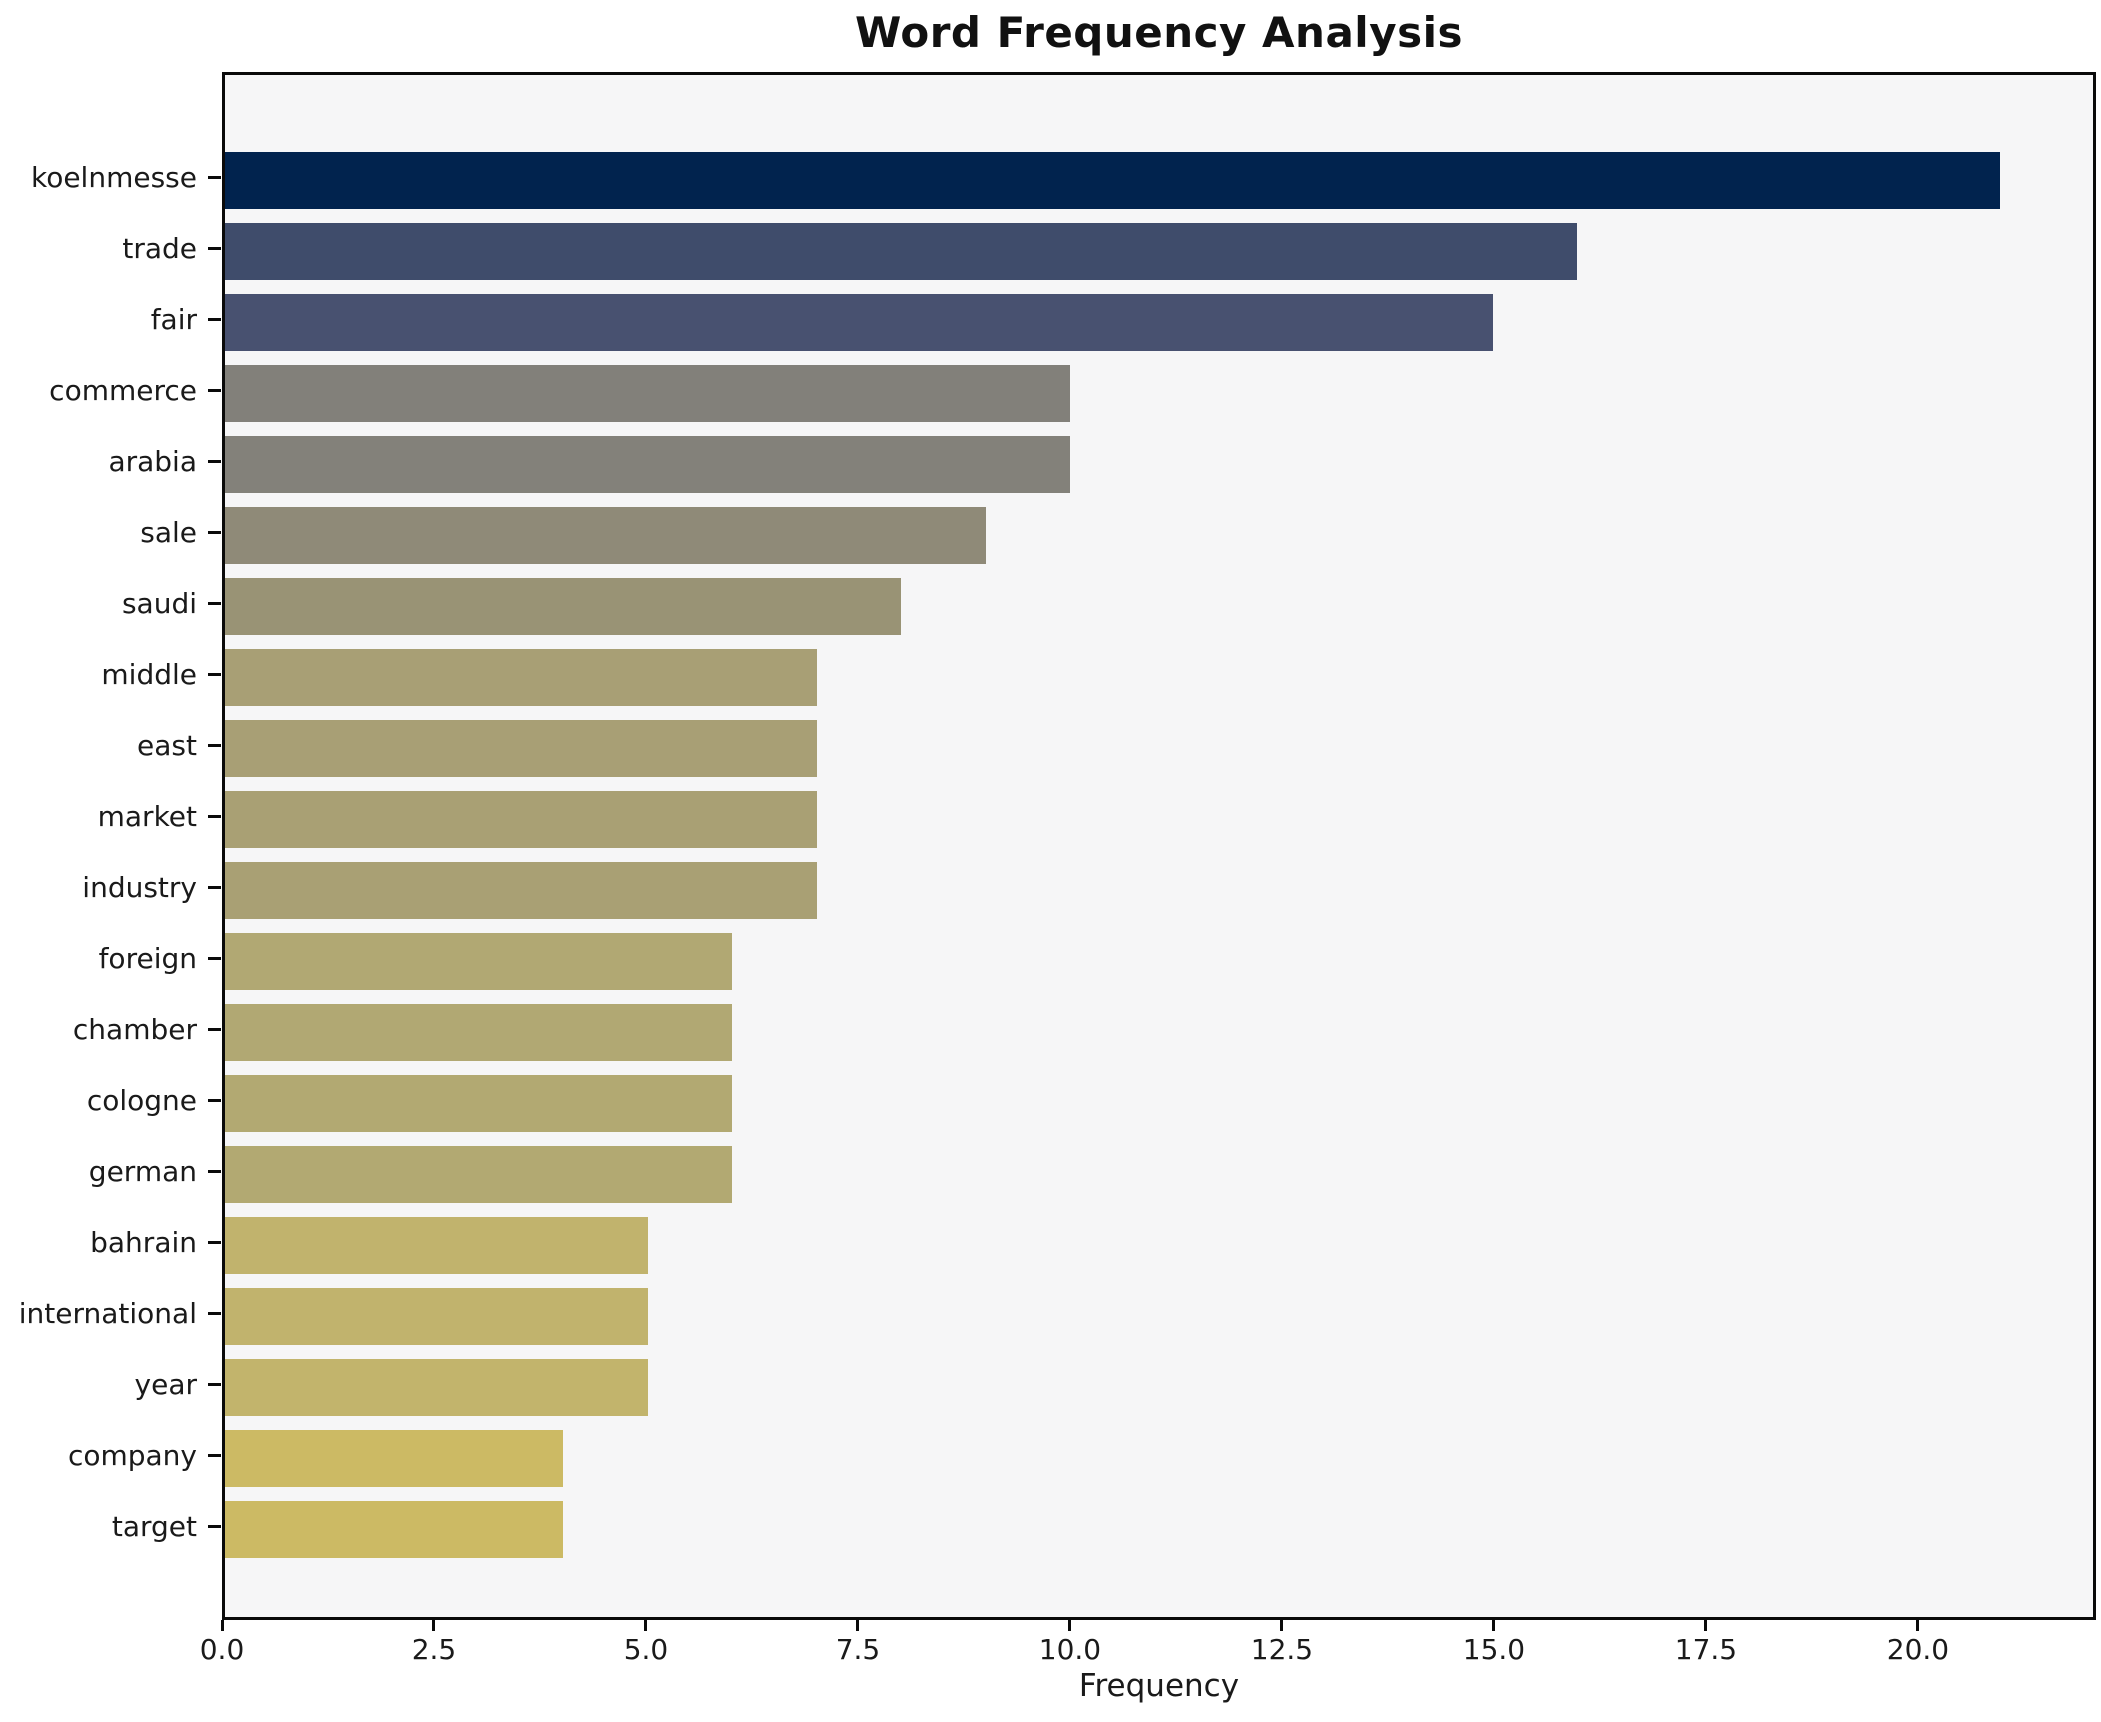 The image size is (2101, 1722). I want to click on bar-chamber, so click(479, 1032).